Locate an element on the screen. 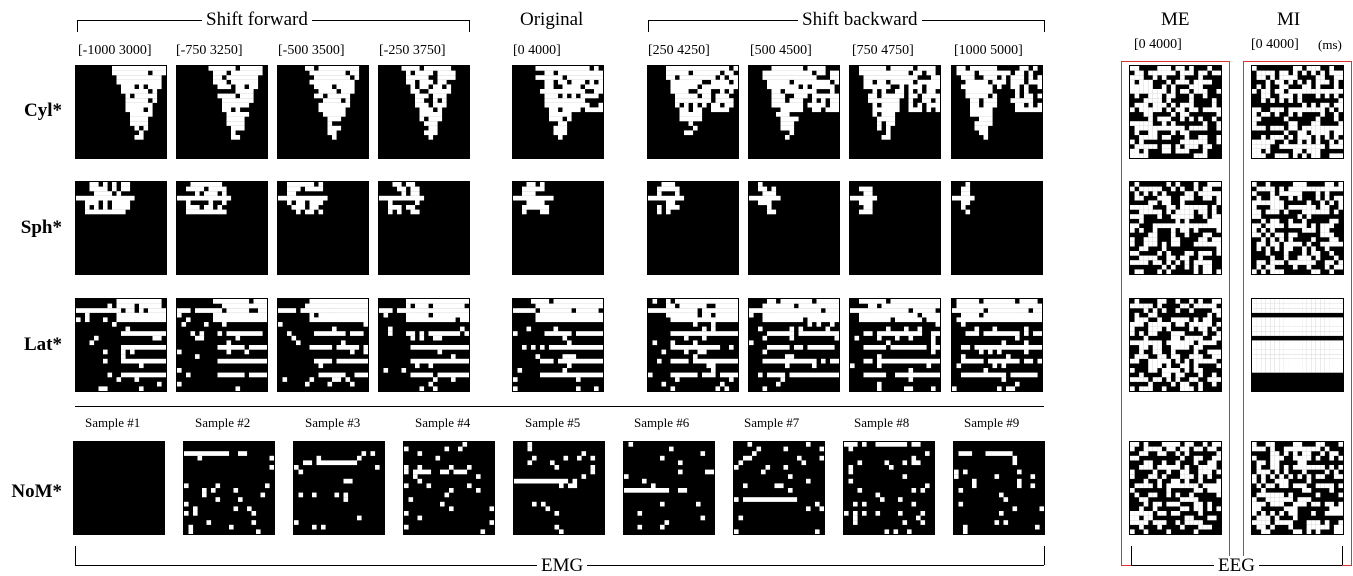 This screenshot has height=576, width=1353. row-label-sph: Sph* is located at coordinates (41, 227).